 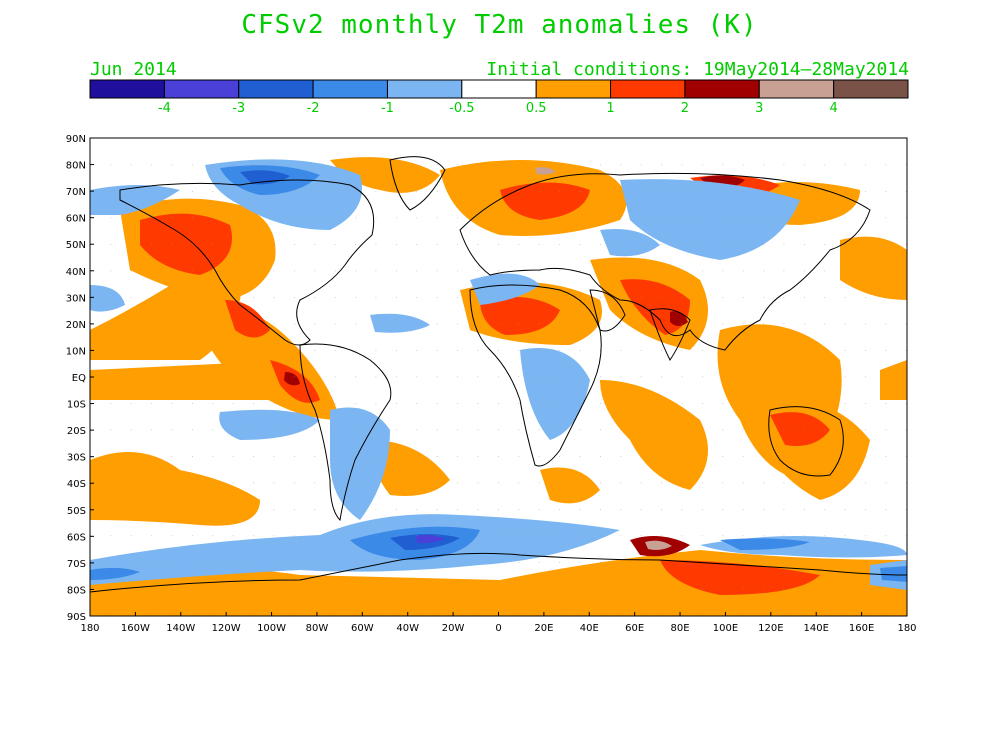 What do you see at coordinates (271, 628) in the screenshot?
I see `longitude-label: 100W` at bounding box center [271, 628].